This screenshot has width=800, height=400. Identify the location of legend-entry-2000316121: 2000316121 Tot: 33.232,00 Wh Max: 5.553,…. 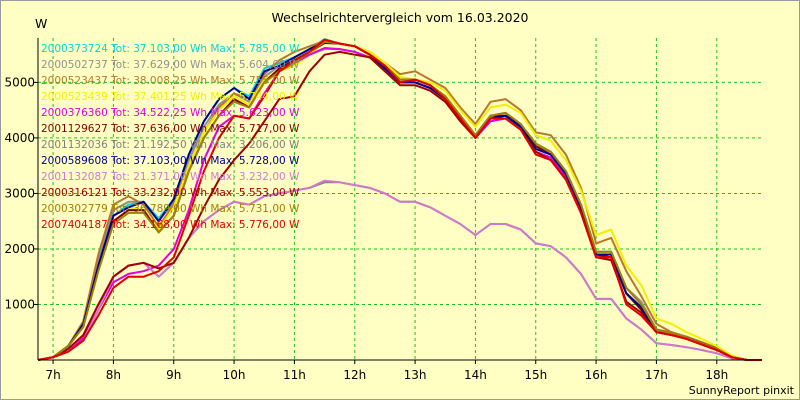
(170, 193).